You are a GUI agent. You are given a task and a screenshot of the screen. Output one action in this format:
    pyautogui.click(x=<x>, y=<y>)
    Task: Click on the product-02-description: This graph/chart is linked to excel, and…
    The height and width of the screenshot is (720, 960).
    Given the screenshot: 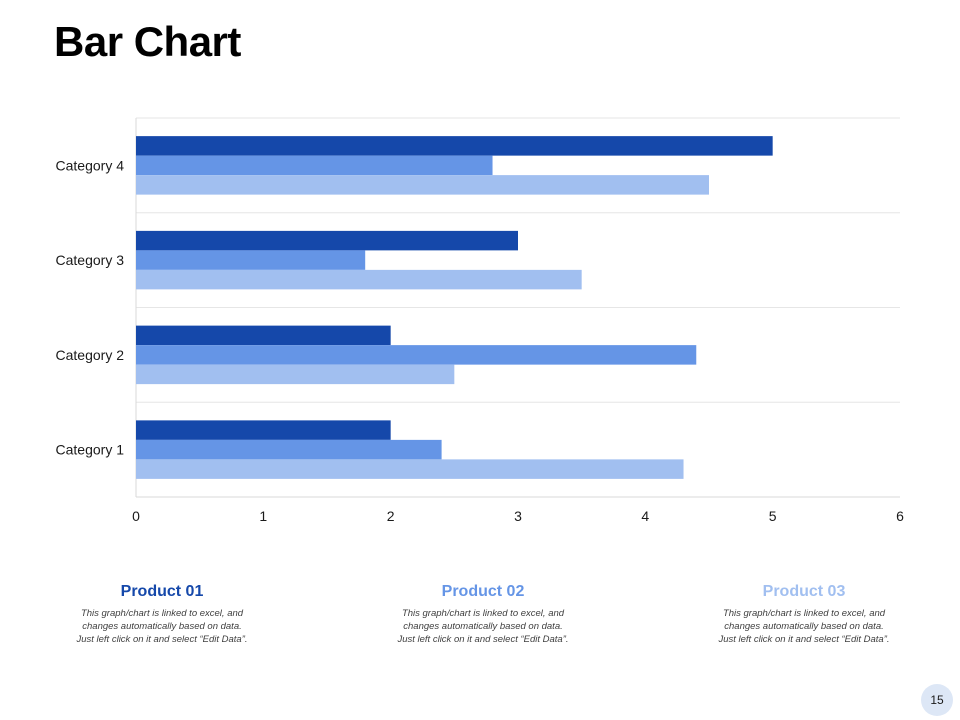 What is the action you would take?
    pyautogui.click(x=483, y=626)
    